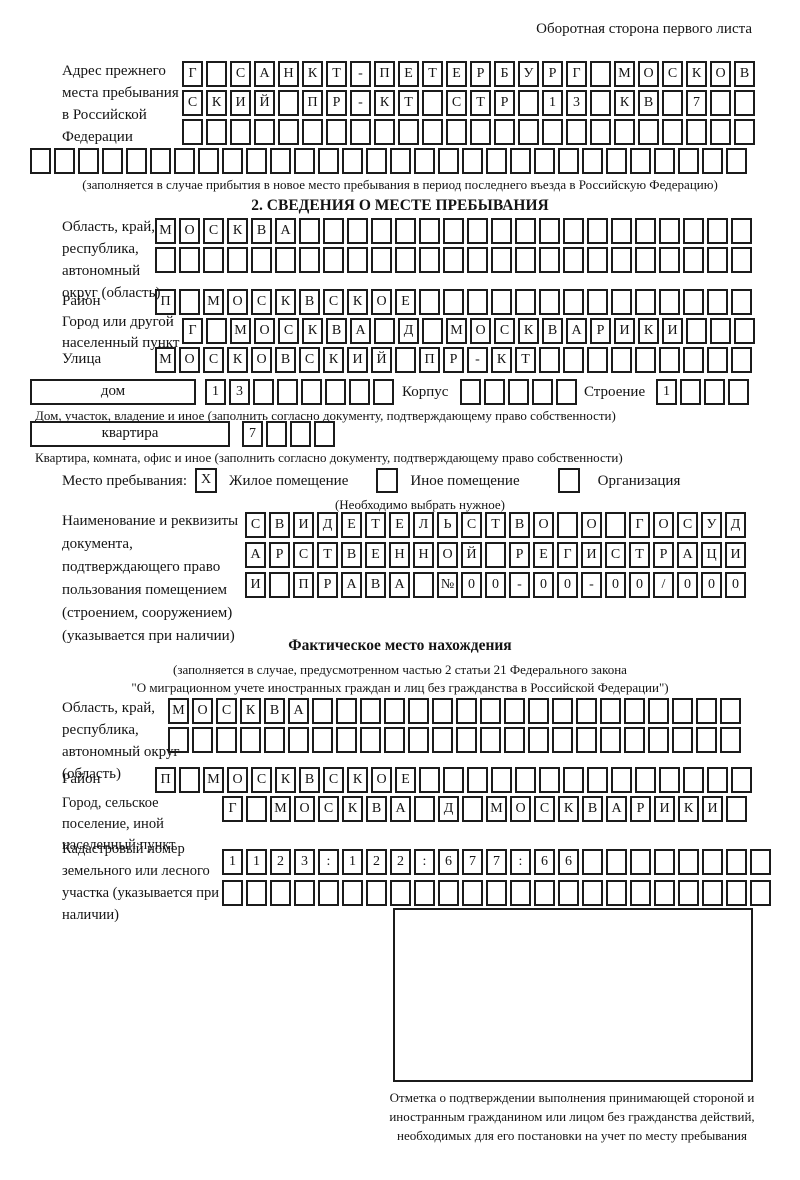 The image size is (800, 1180). I want to click on char-box: -, so click(519, 585).